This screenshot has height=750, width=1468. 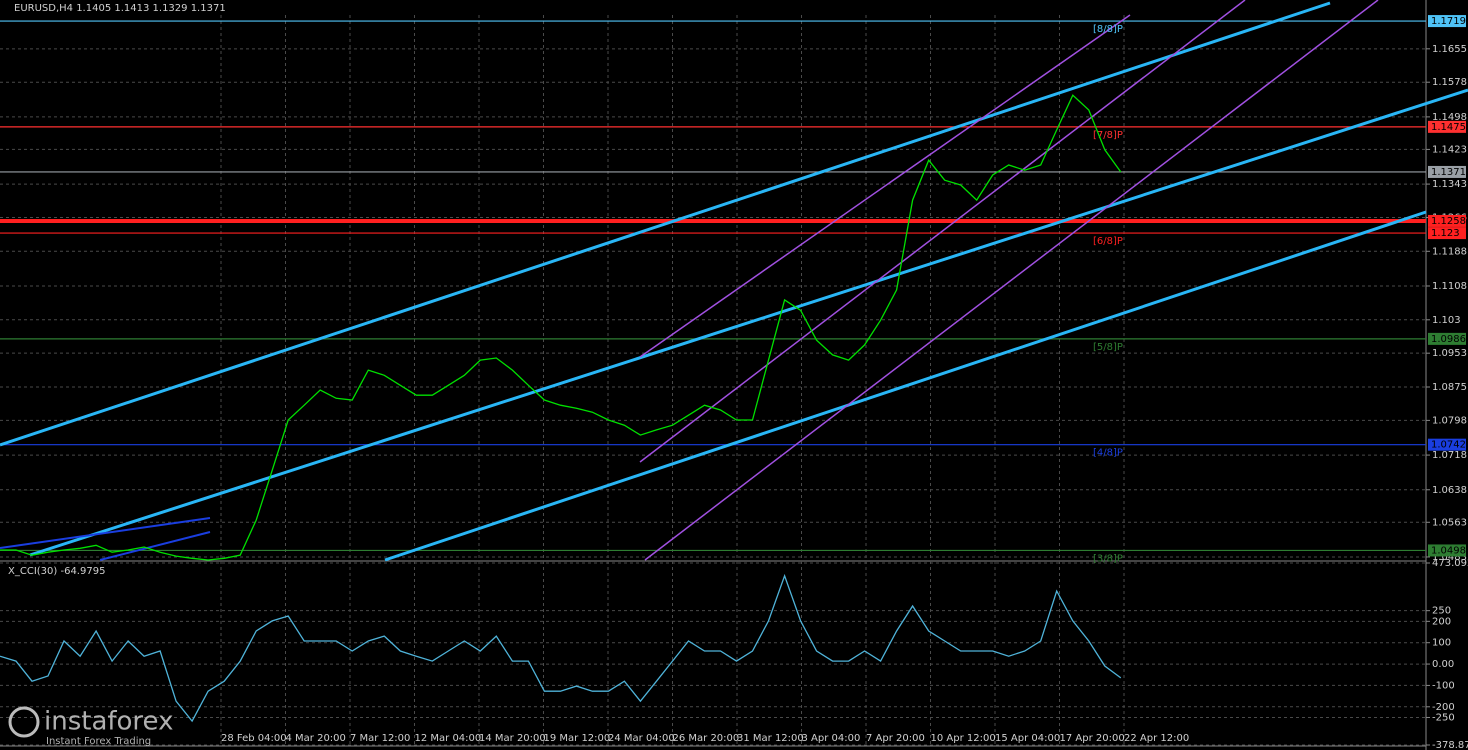 What do you see at coordinates (1449, 353) in the screenshot?
I see `y-tick-label: 1.0953` at bounding box center [1449, 353].